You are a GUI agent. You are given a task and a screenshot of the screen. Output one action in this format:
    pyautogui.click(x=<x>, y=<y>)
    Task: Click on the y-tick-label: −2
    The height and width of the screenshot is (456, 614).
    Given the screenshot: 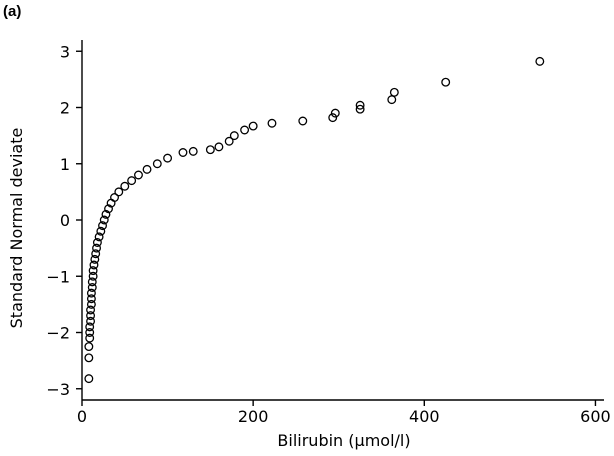 What is the action you would take?
    pyautogui.click(x=58, y=333)
    